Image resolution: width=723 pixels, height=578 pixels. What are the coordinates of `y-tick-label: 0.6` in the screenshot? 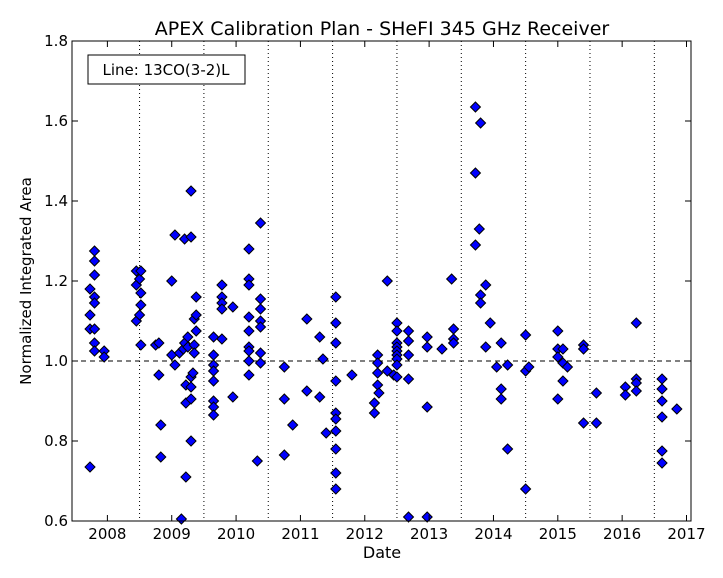 It's located at (56, 521).